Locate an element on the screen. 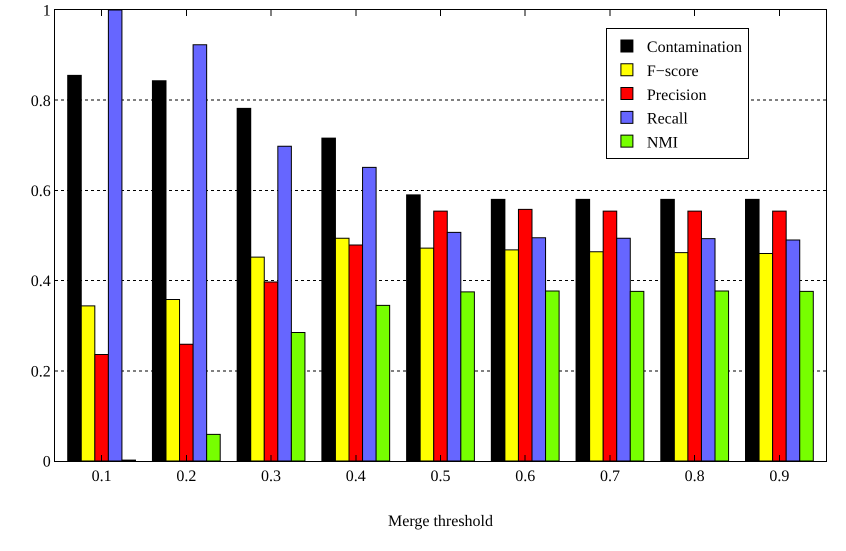 The image size is (846, 551). x-tick-label: 0.7 is located at coordinates (610, 477).